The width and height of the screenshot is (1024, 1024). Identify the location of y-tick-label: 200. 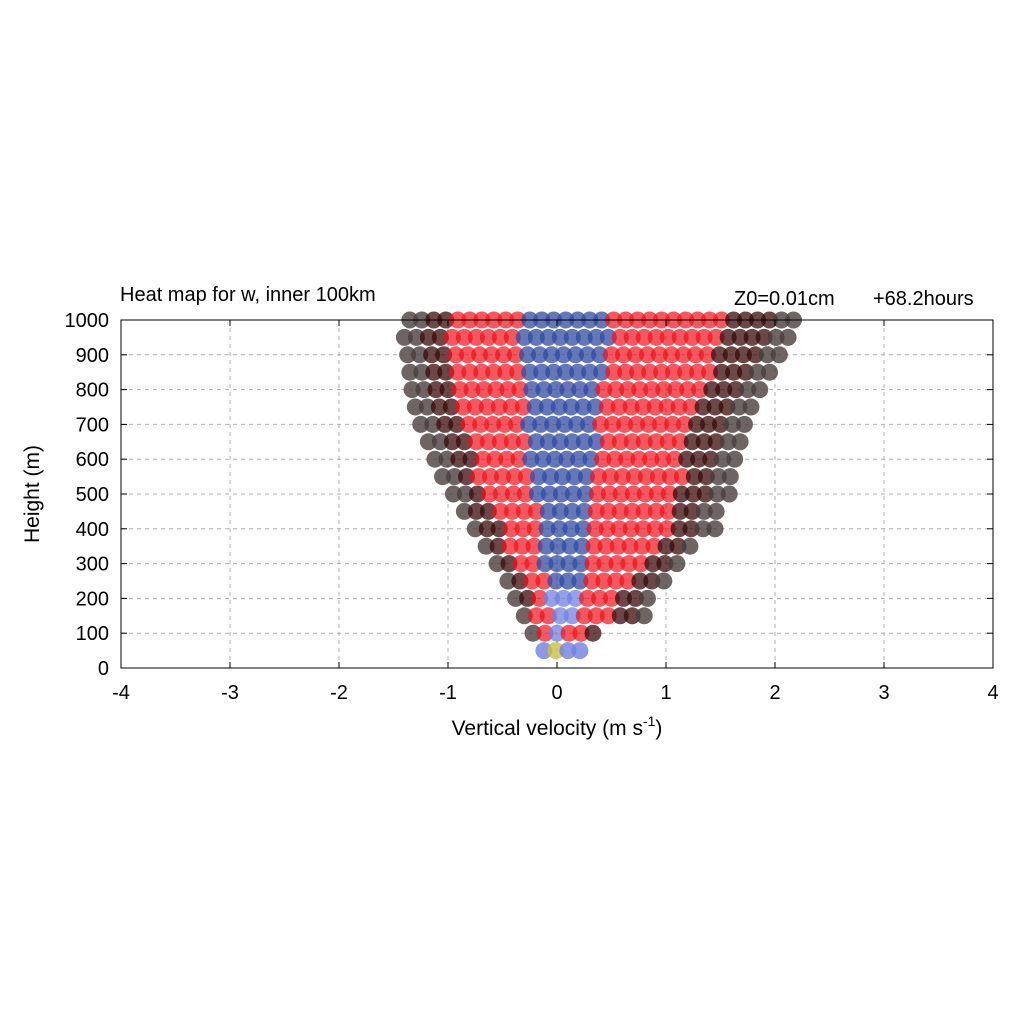
(92, 599).